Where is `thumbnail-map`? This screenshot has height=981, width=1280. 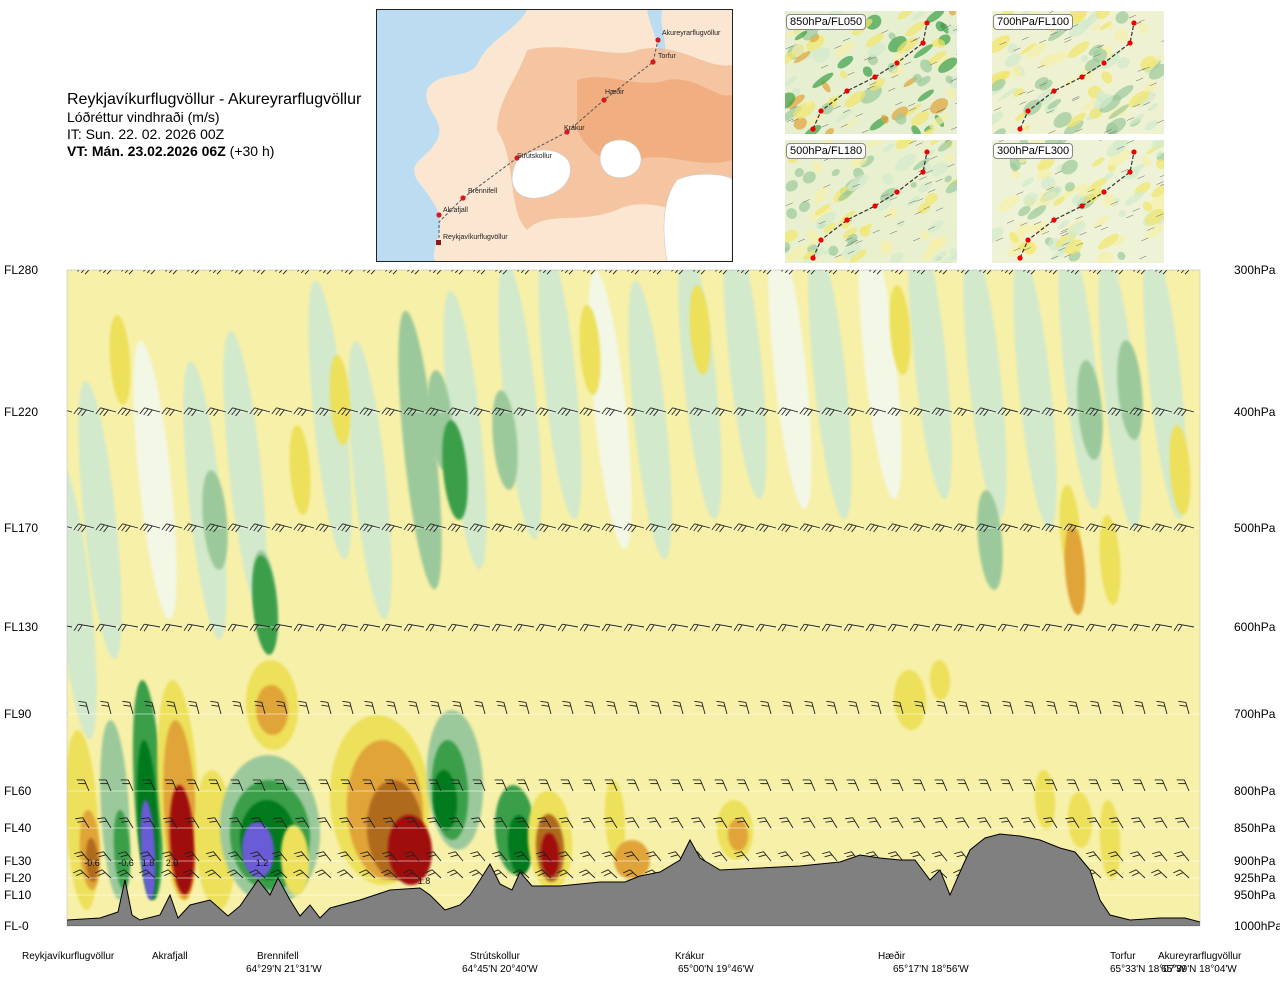
thumbnail-map is located at coordinates (1076, 71).